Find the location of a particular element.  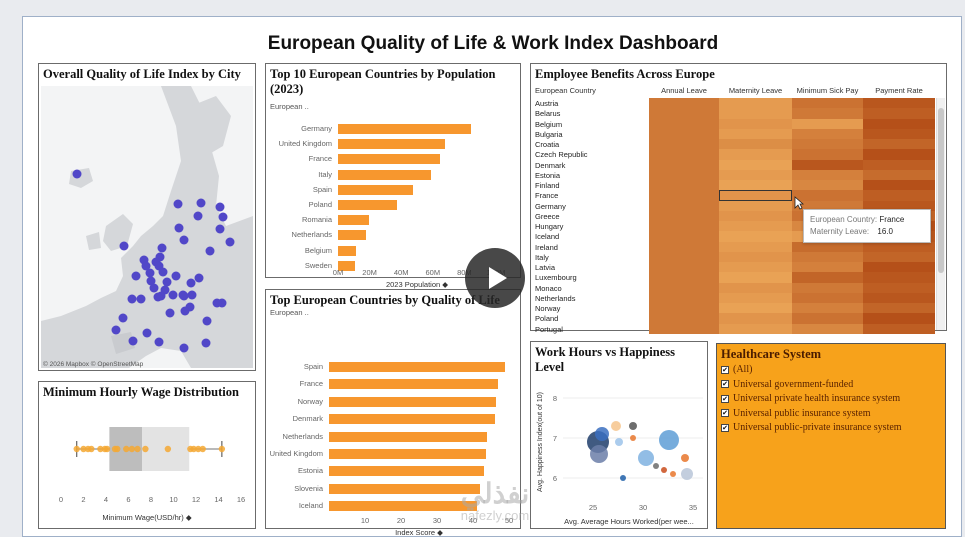

quality-column-header: European .. is located at coordinates (289, 312).